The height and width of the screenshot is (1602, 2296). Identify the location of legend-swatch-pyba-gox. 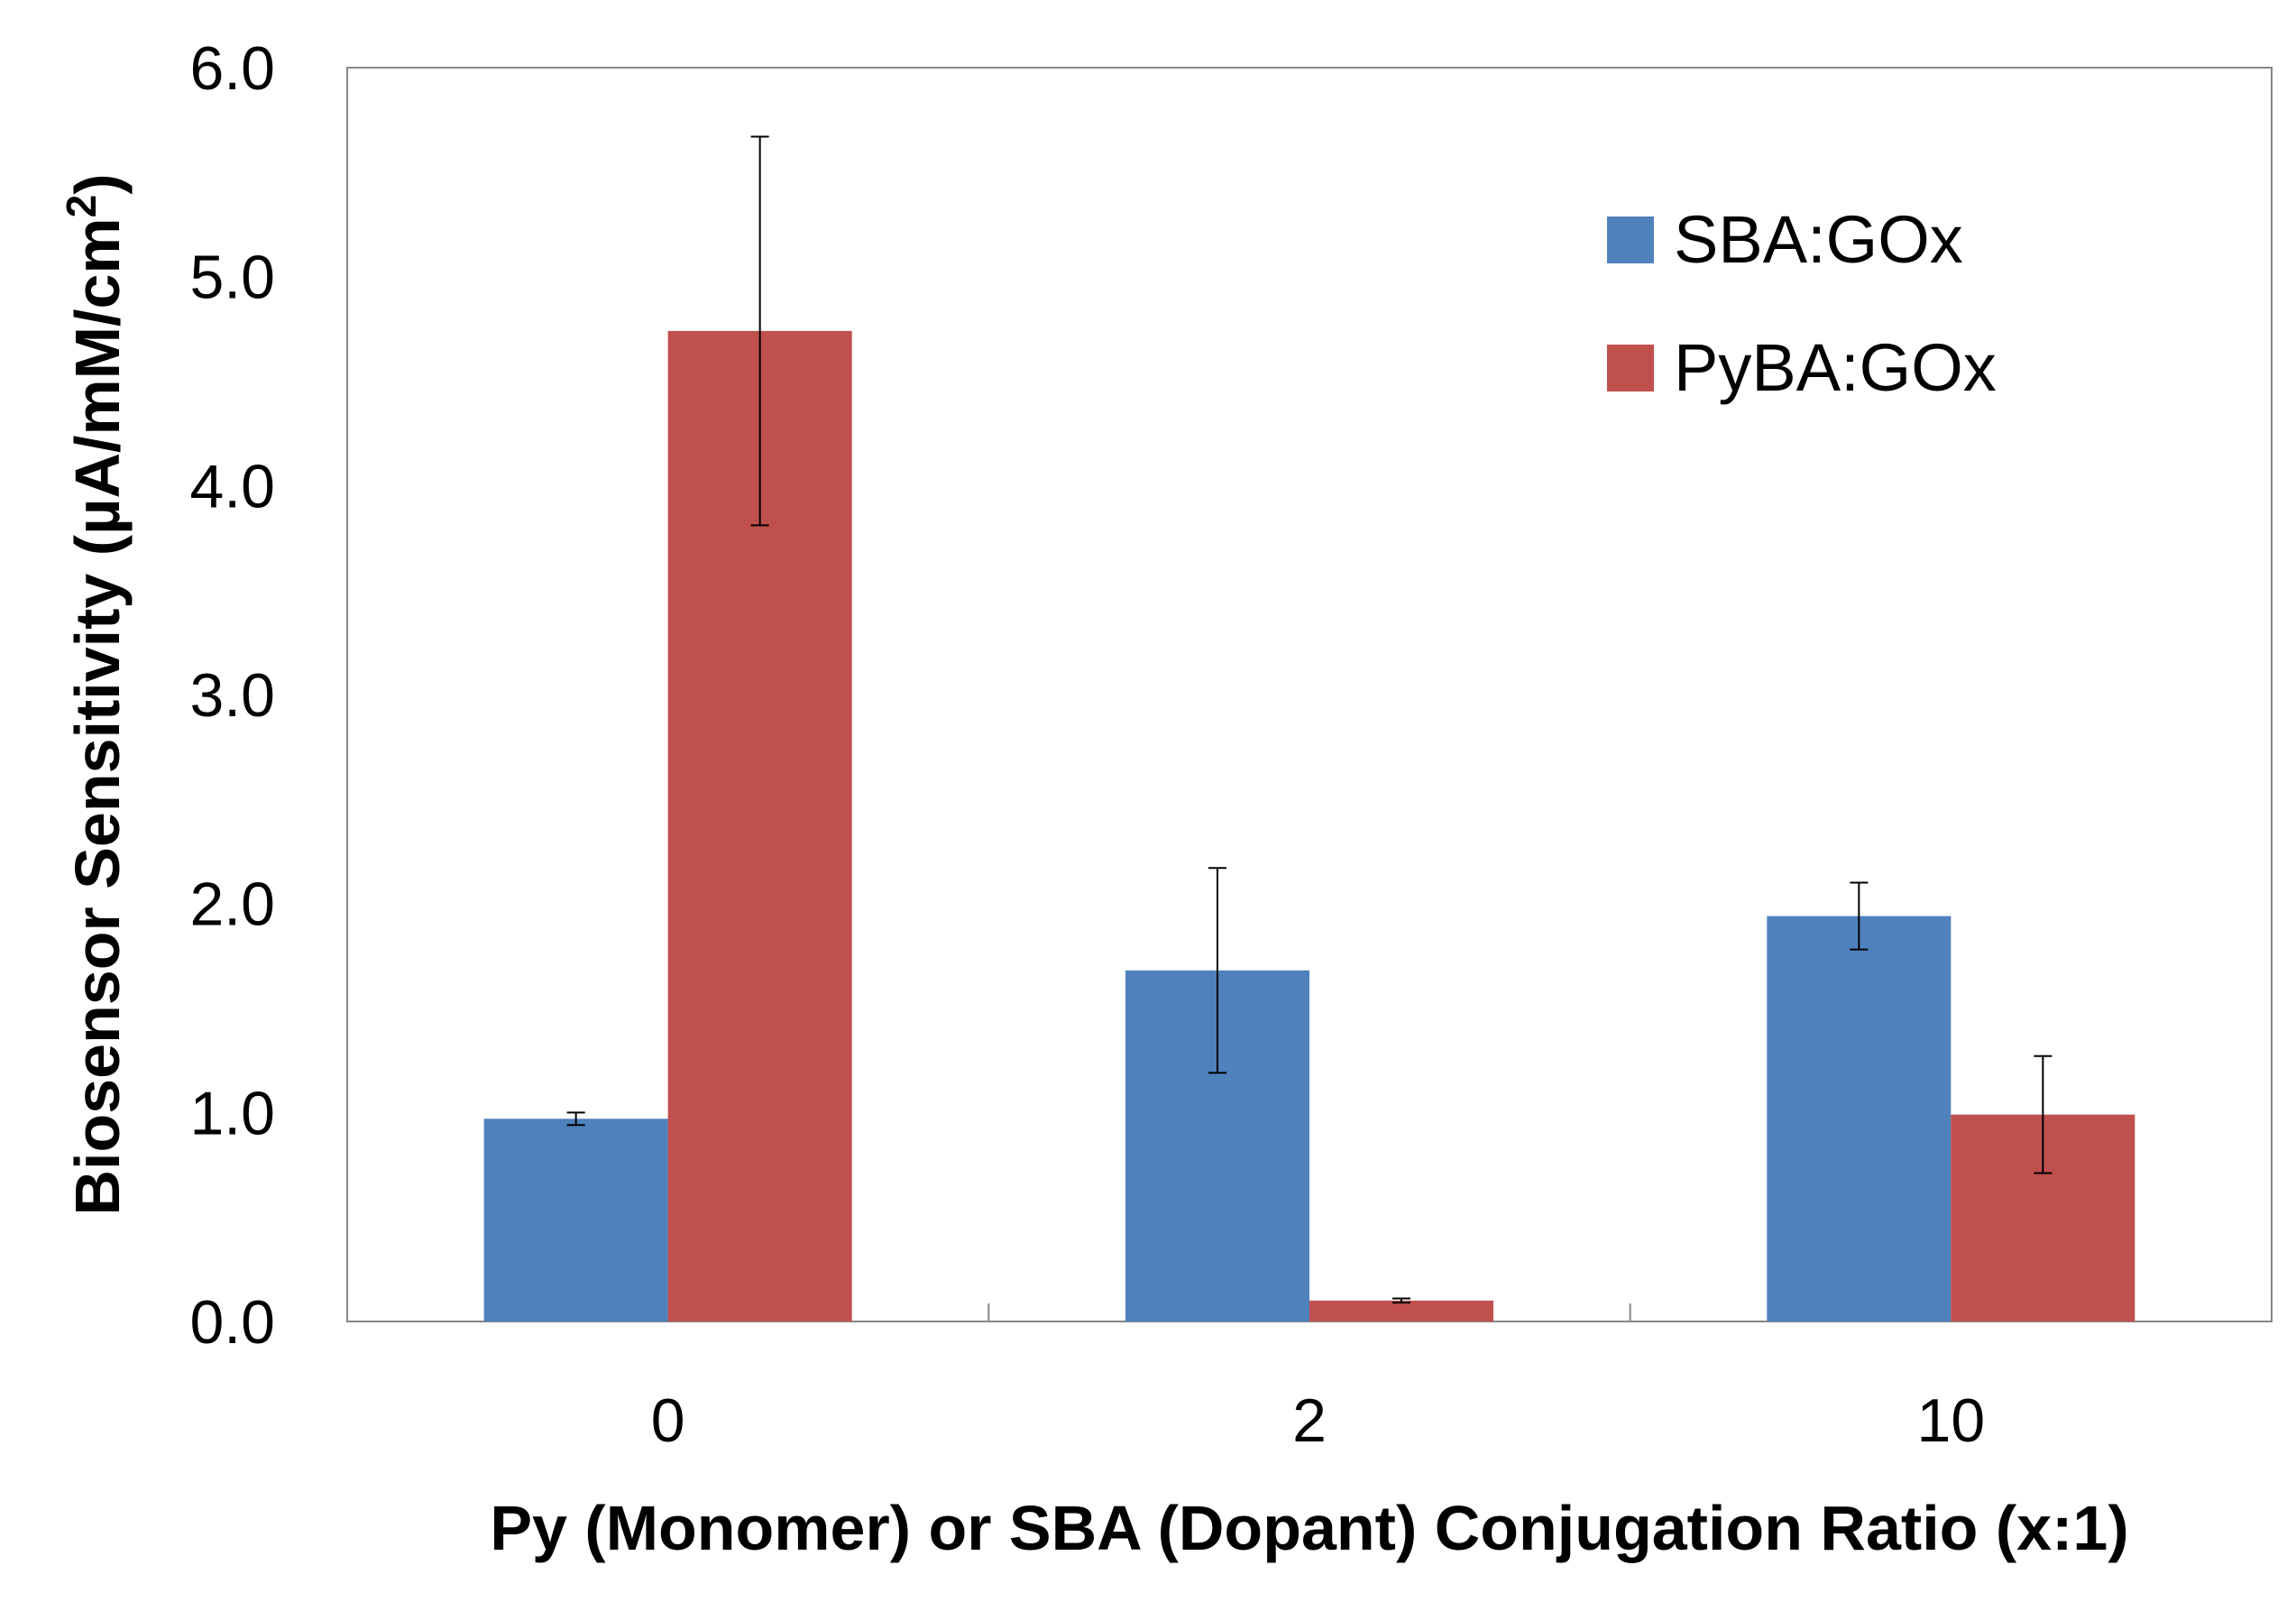
(1630, 368).